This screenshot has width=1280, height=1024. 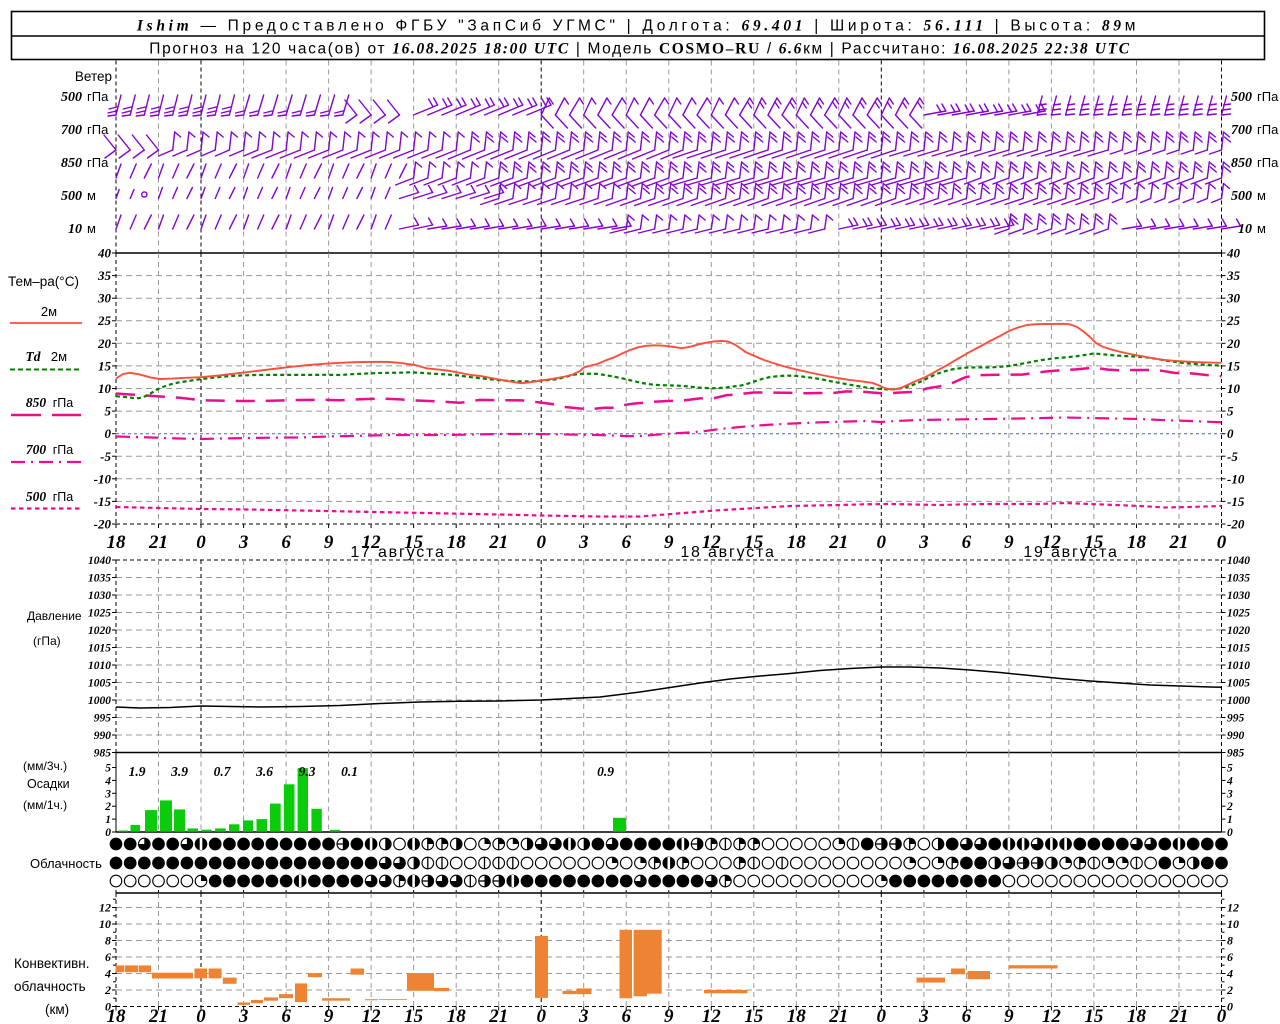 What do you see at coordinates (99, 649) in the screenshot?
I see `svg-text: 1015` at bounding box center [99, 649].